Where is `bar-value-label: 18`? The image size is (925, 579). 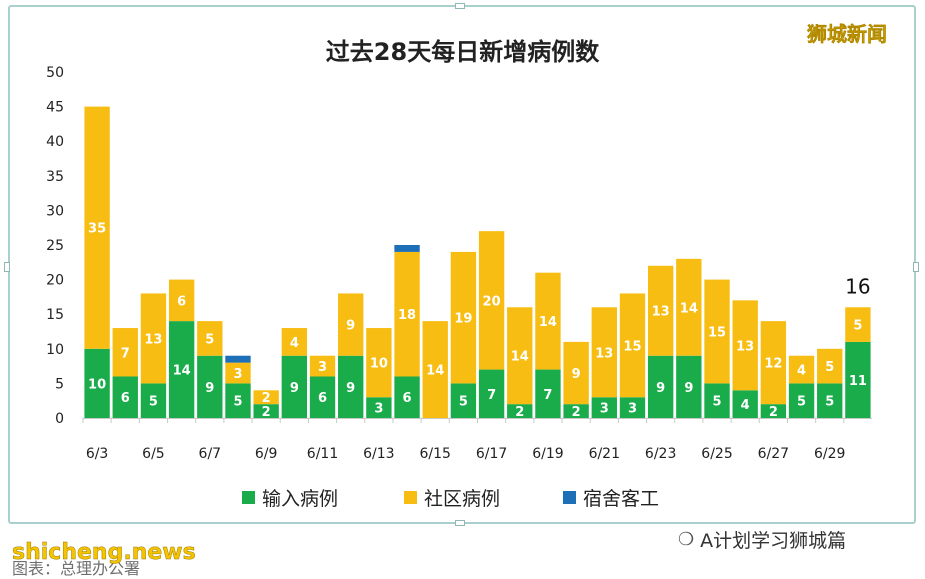
bar-value-label: 18 is located at coordinates (407, 315).